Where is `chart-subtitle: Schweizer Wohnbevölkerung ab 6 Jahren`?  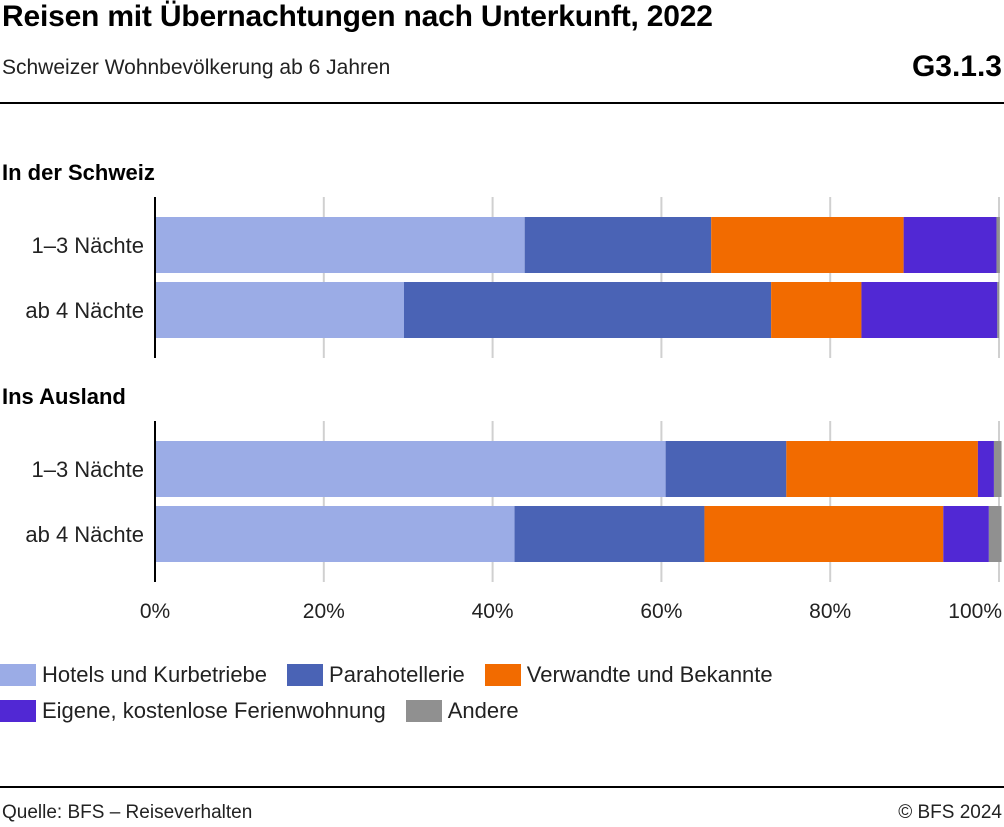 chart-subtitle: Schweizer Wohnbevölkerung ab 6 Jahren is located at coordinates (196, 67).